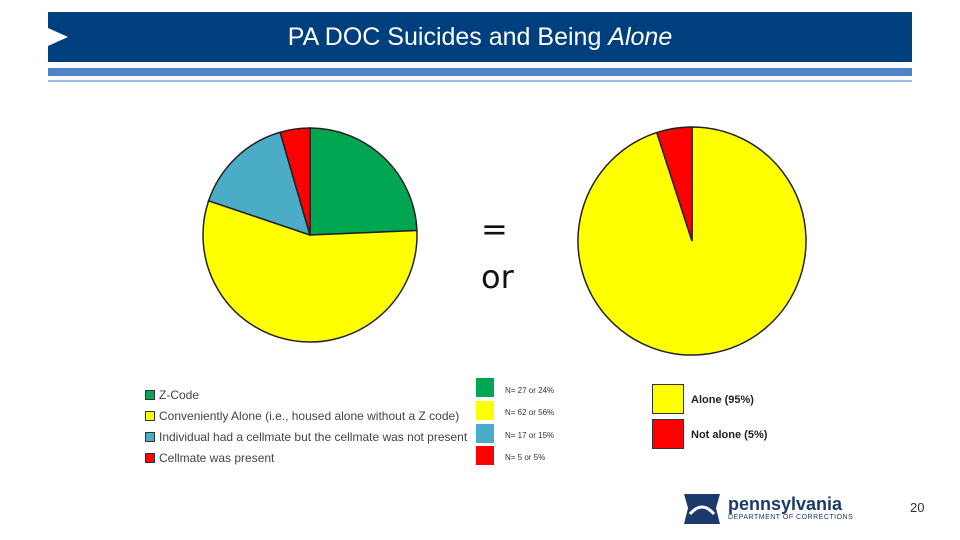 The width and height of the screenshot is (960, 540). I want to click on pa-doc-logo: pennsylvania DEPARTMENT OF CORRECTIONS, so click(780, 509).